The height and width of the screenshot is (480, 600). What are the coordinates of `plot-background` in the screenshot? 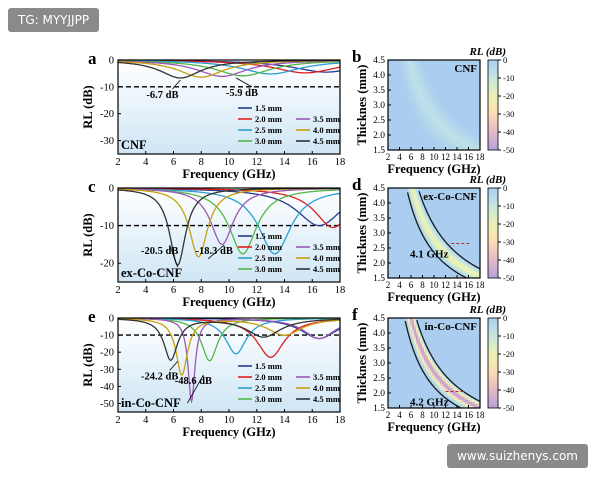 It's located at (229, 365).